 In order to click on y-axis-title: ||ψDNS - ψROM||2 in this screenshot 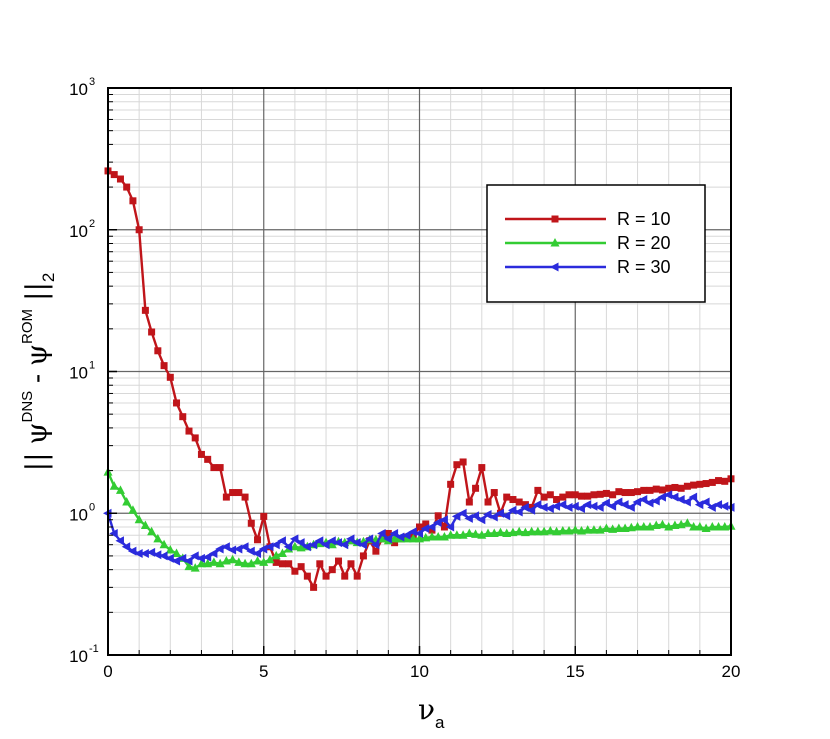, I will do `click(38, 372)`.